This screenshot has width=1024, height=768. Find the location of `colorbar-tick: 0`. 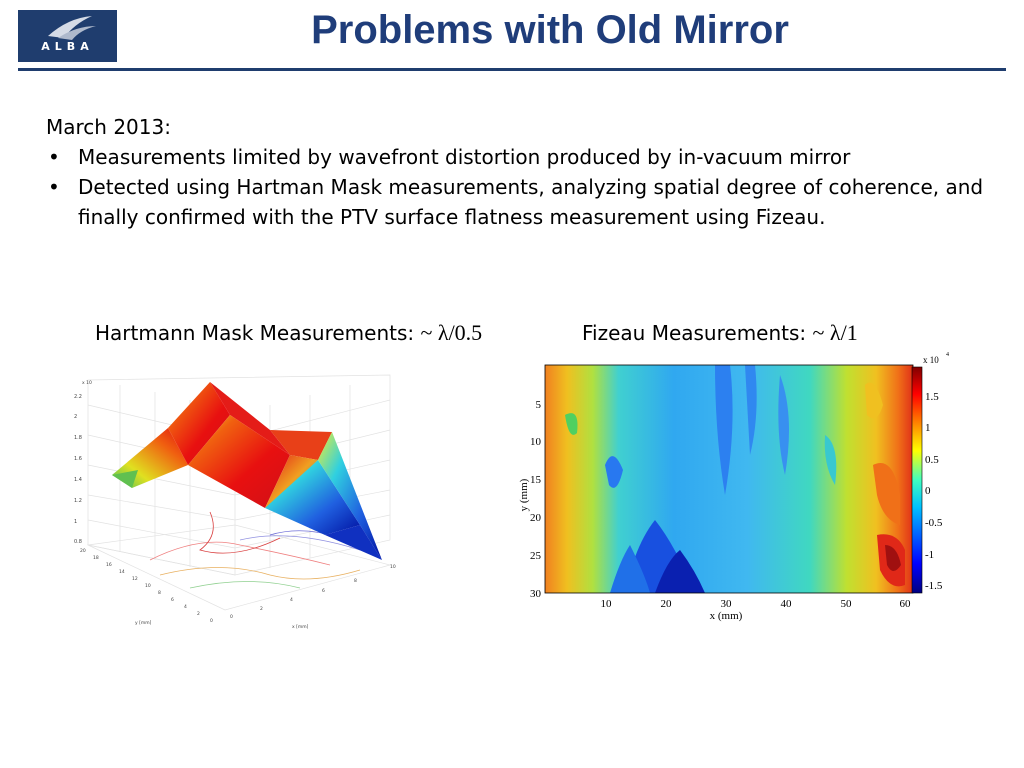

colorbar-tick: 0 is located at coordinates (928, 491).